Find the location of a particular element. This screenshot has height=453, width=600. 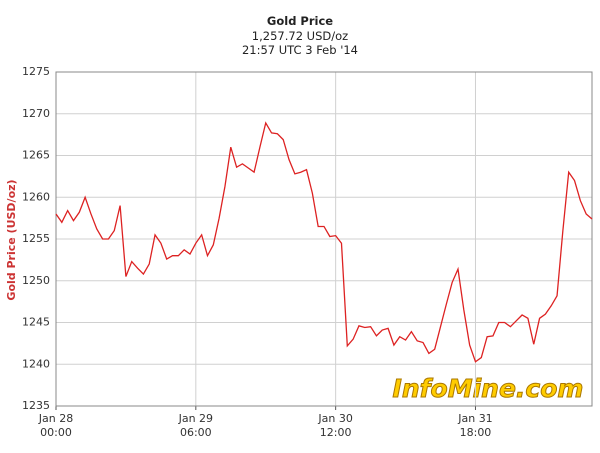

chart-subtitle: 1,257.72 USD/oz is located at coordinates (300, 36).